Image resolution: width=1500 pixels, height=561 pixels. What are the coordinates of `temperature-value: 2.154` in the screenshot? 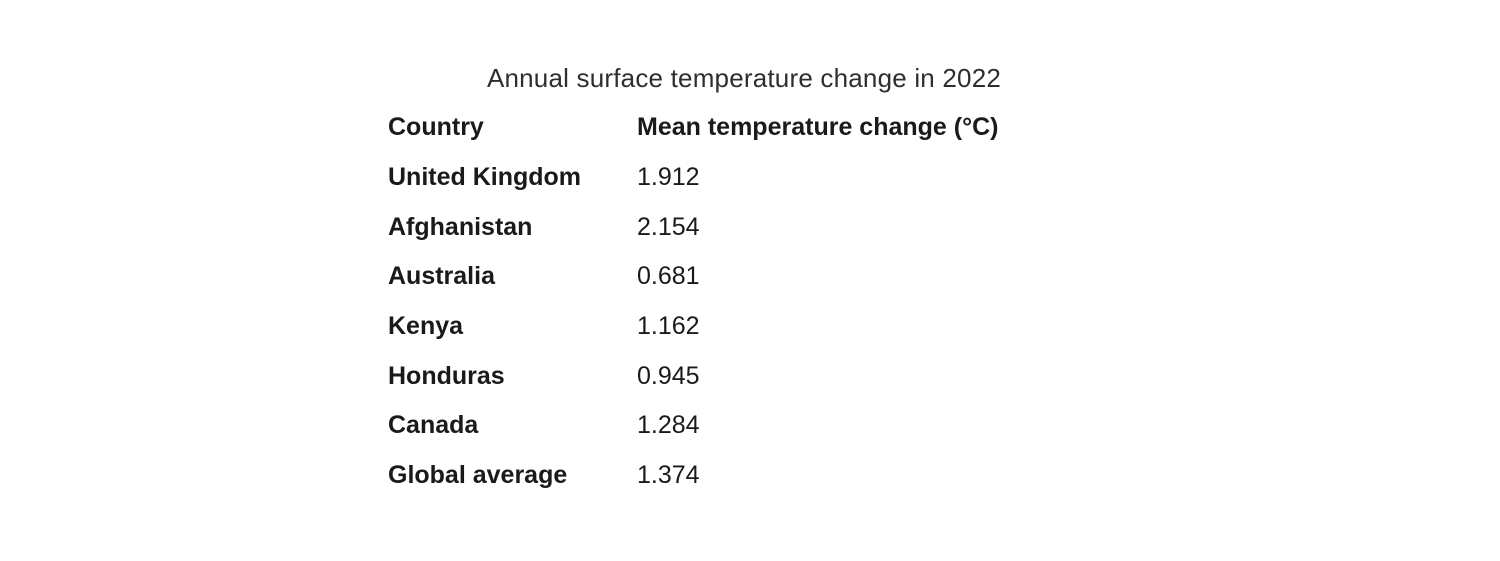 It's located at (668, 226).